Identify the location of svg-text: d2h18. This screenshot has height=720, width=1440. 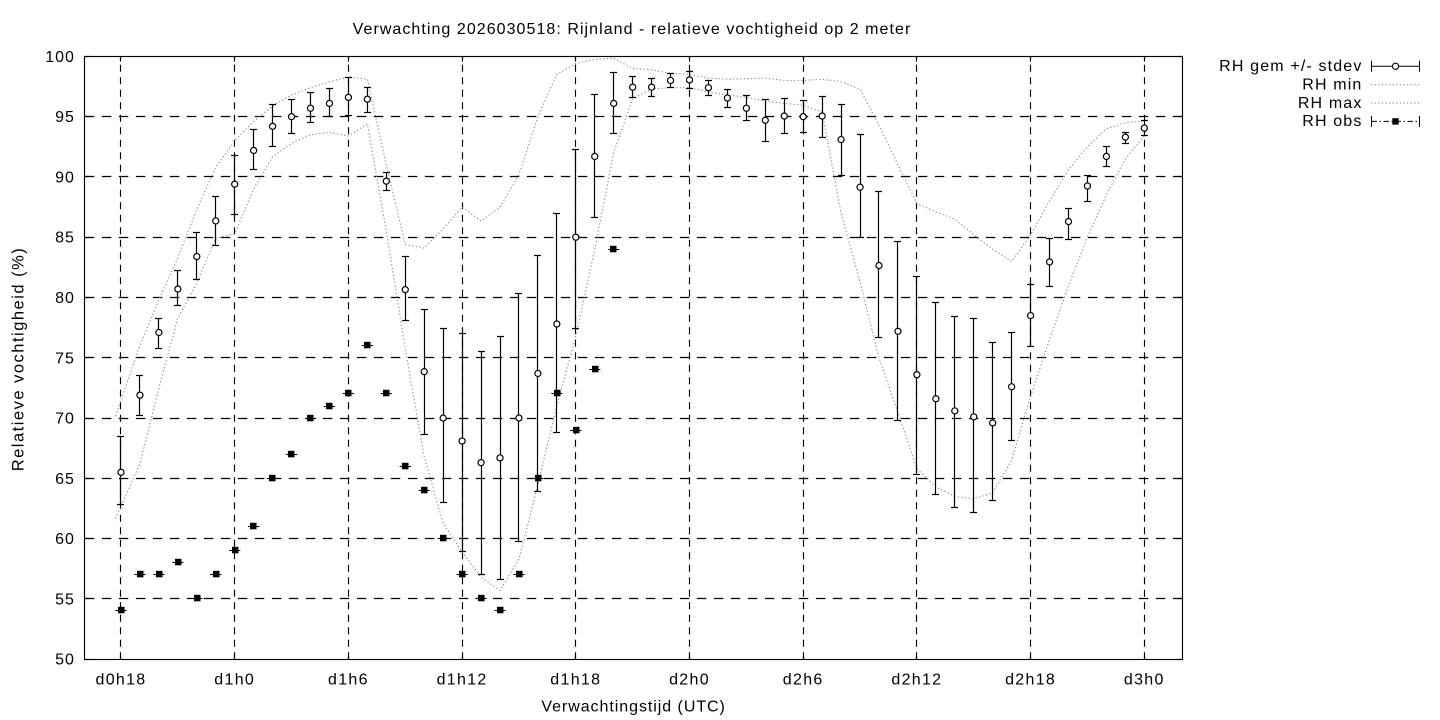
(1030, 680).